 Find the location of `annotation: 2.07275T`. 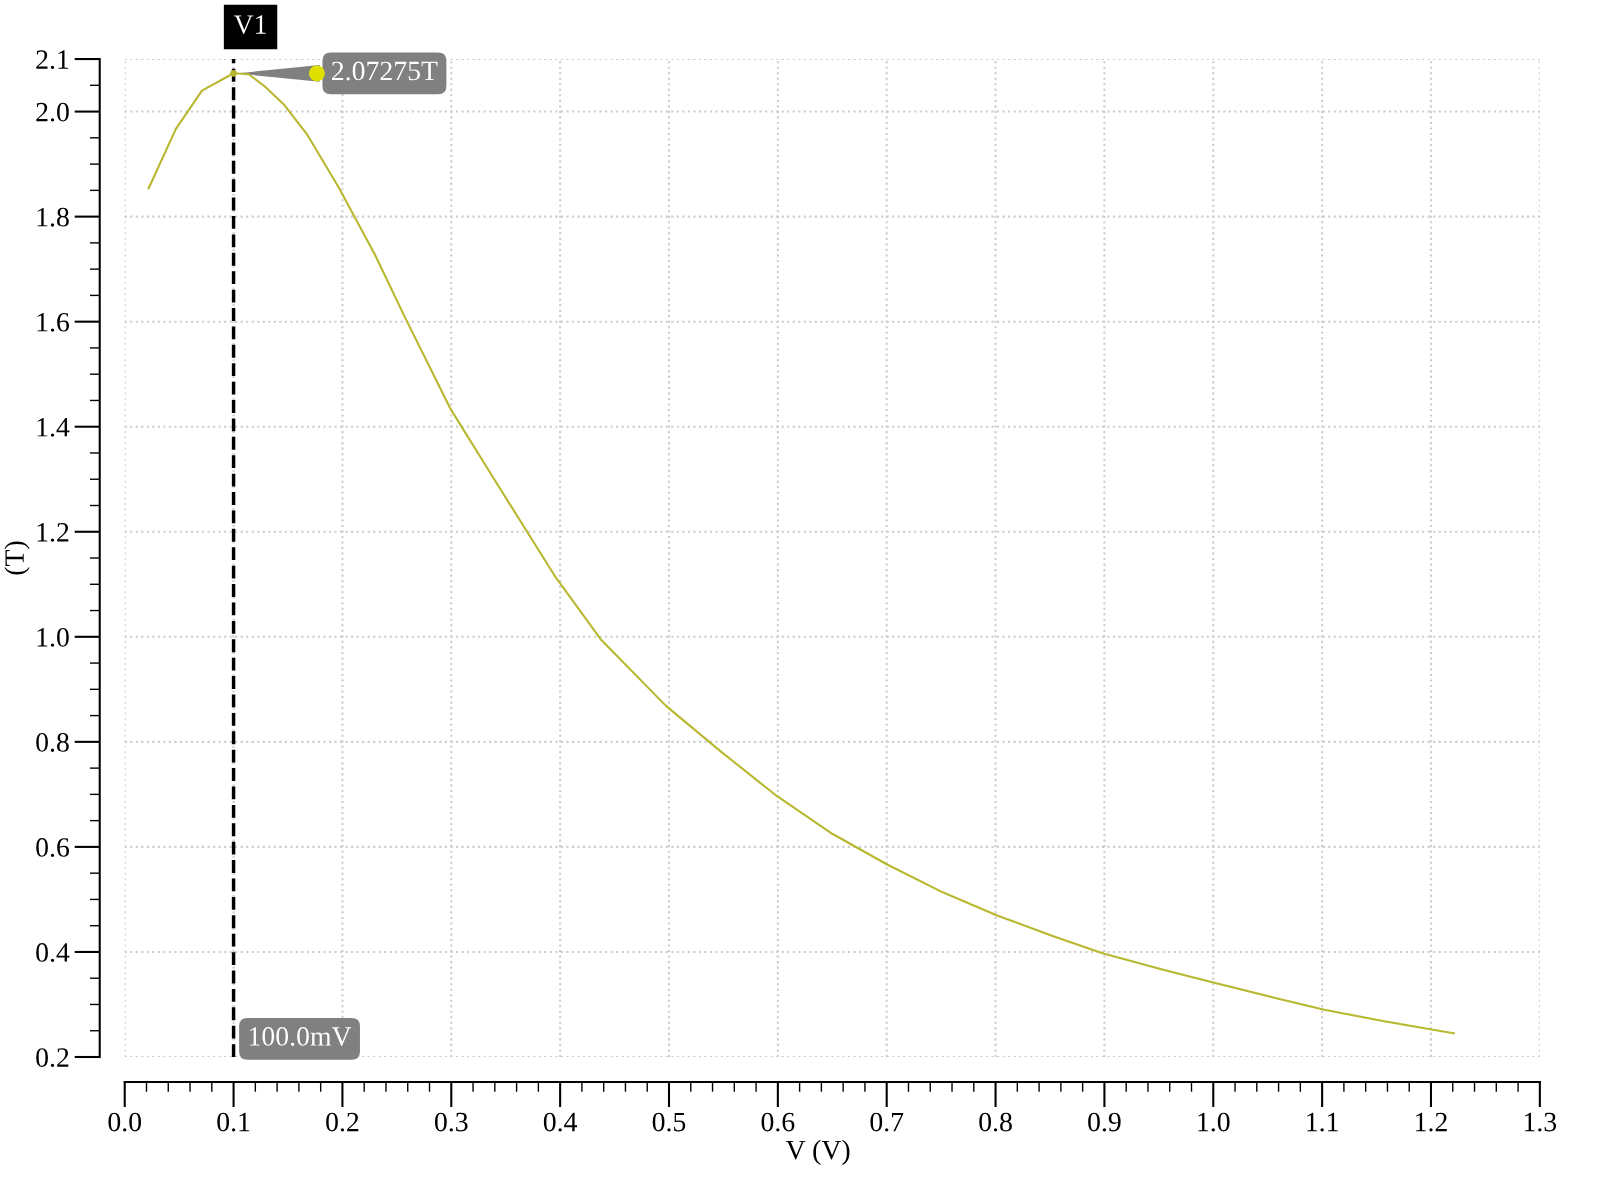

annotation: 2.07275T is located at coordinates (385, 71).